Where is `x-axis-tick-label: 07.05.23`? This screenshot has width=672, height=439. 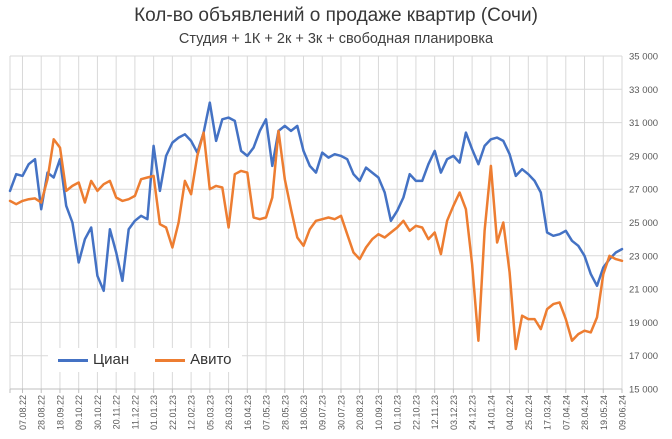 x-axis-tick-label: 07.05.23 is located at coordinates (267, 412).